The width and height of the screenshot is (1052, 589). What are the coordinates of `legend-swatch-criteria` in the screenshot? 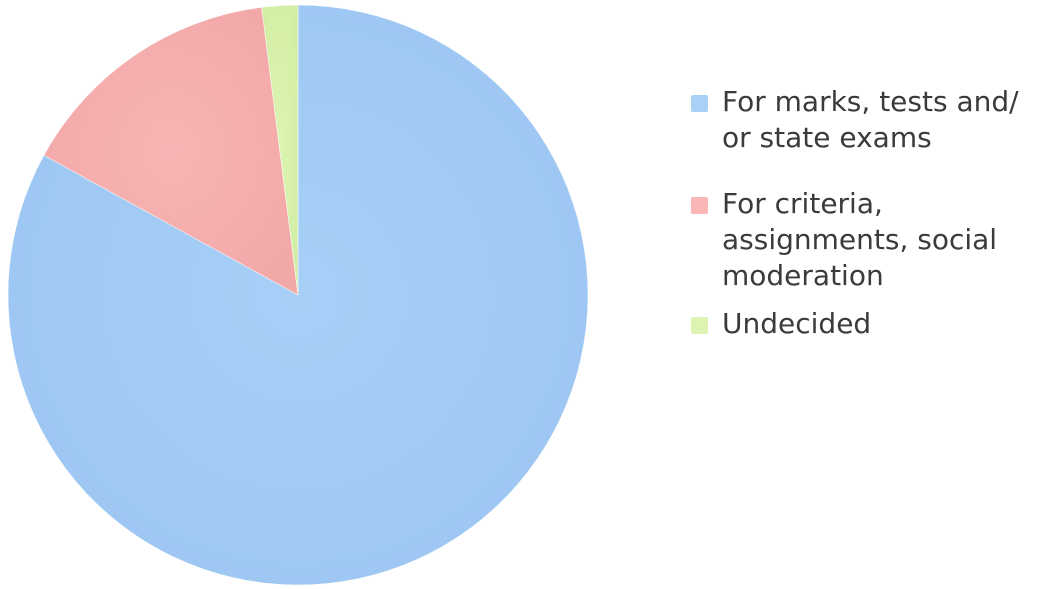 It's located at (699, 205).